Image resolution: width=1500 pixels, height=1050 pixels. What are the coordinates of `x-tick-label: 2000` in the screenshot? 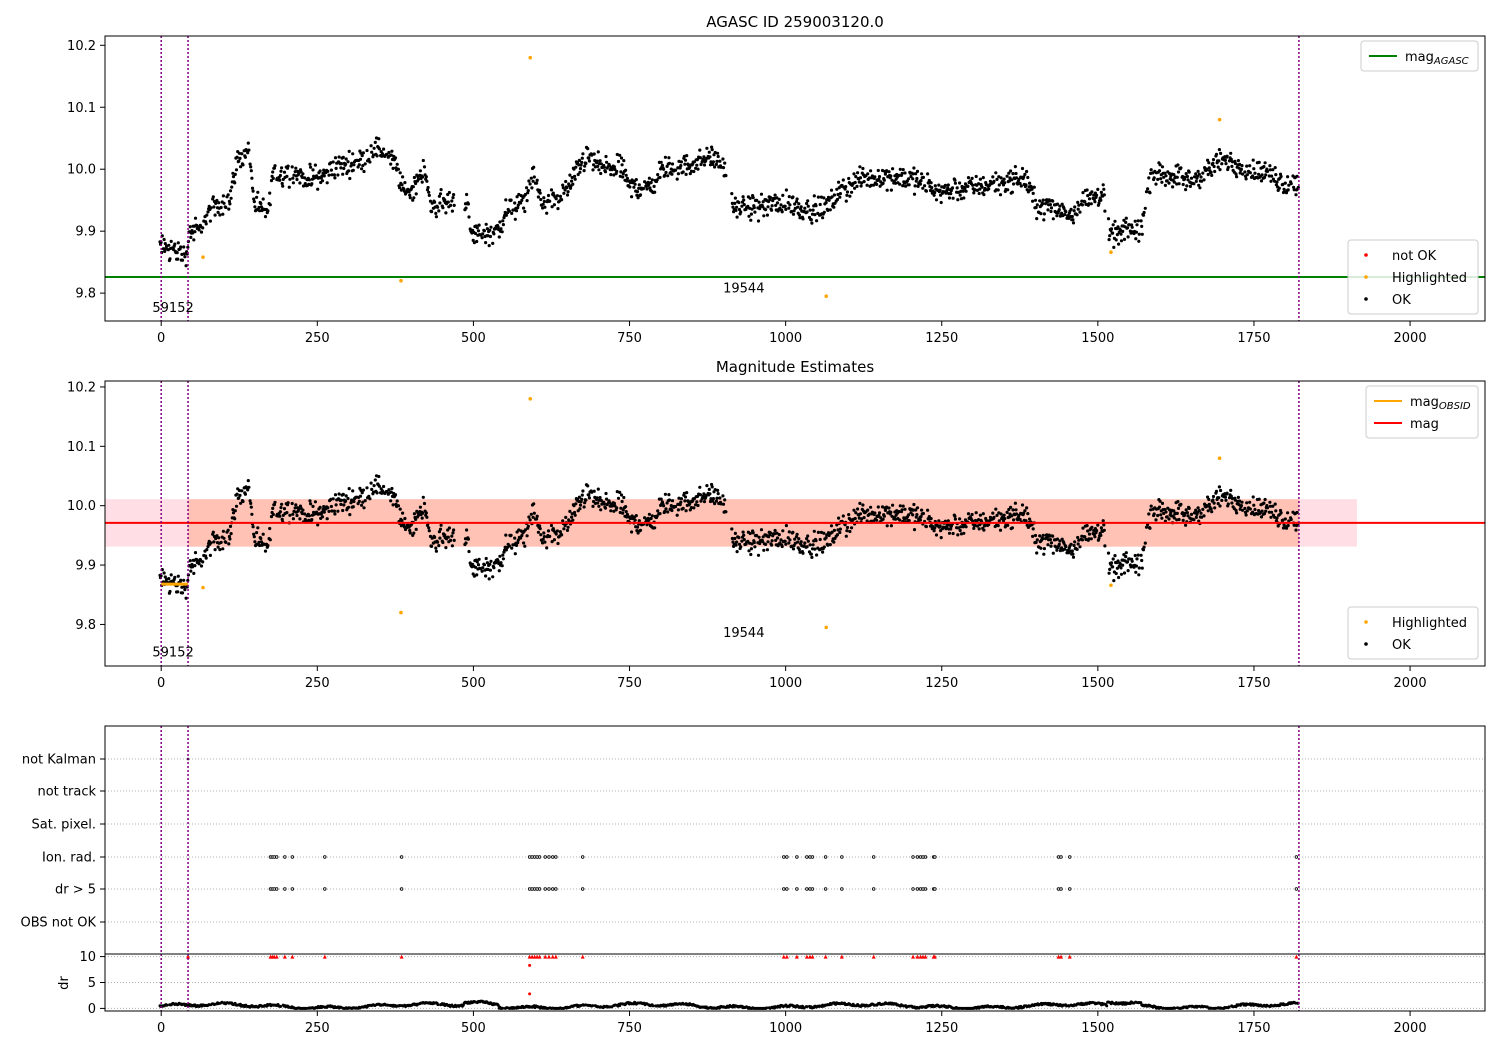 It's located at (1410, 683).